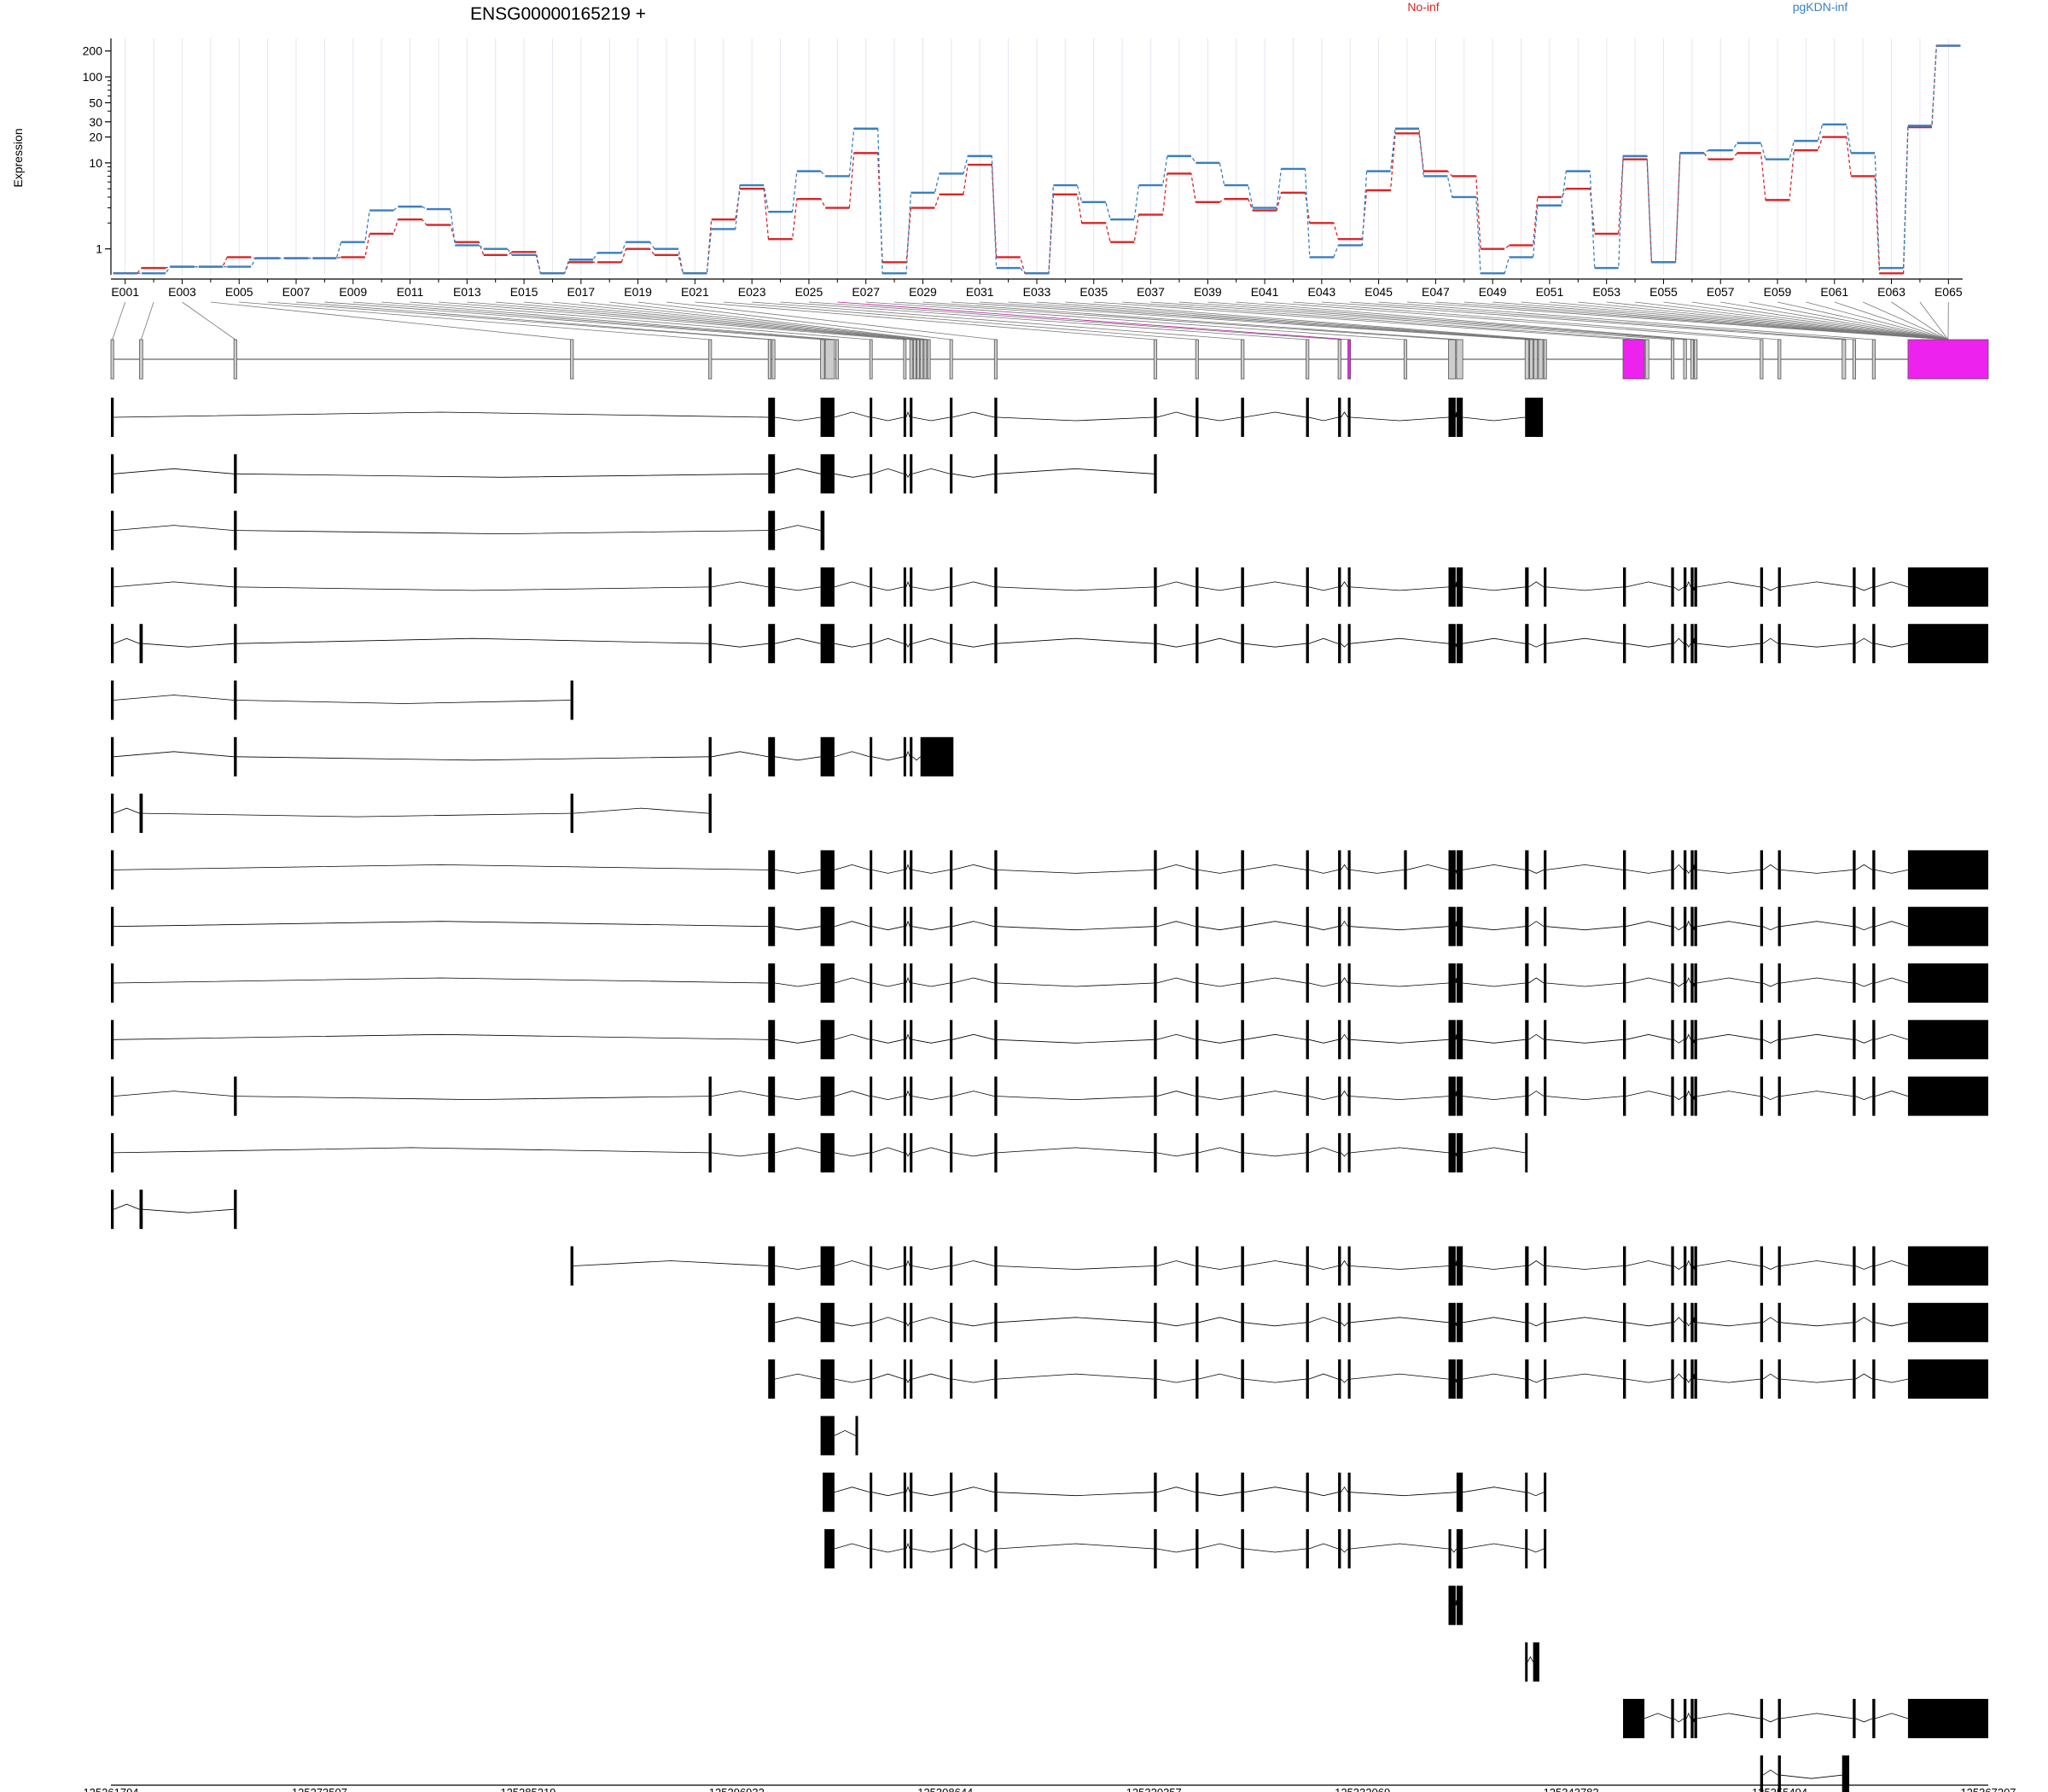 The height and width of the screenshot is (1792, 2048). What do you see at coordinates (467, 292) in the screenshot?
I see `exon-tick-label: E013` at bounding box center [467, 292].